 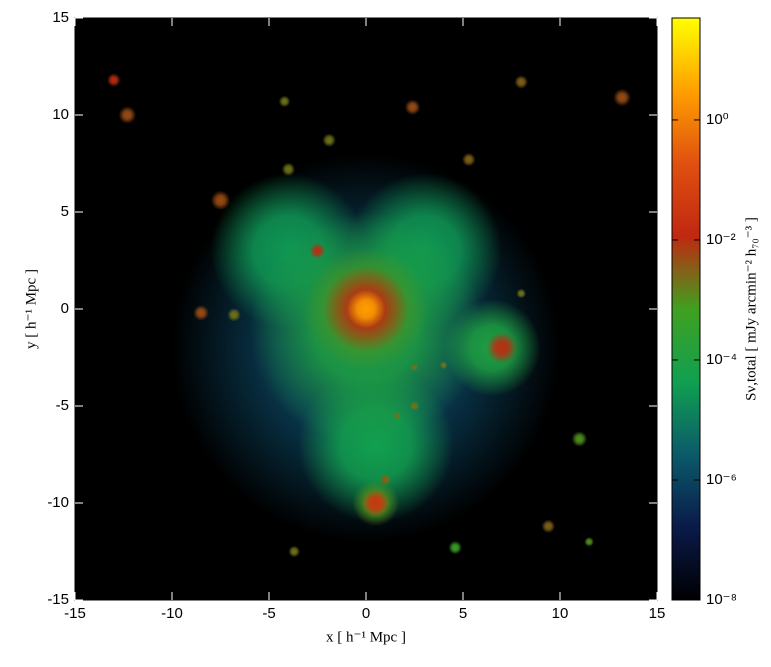 What do you see at coordinates (31, 309) in the screenshot?
I see `y-axis-label: y [ h⁻¹ Mpc ]` at bounding box center [31, 309].